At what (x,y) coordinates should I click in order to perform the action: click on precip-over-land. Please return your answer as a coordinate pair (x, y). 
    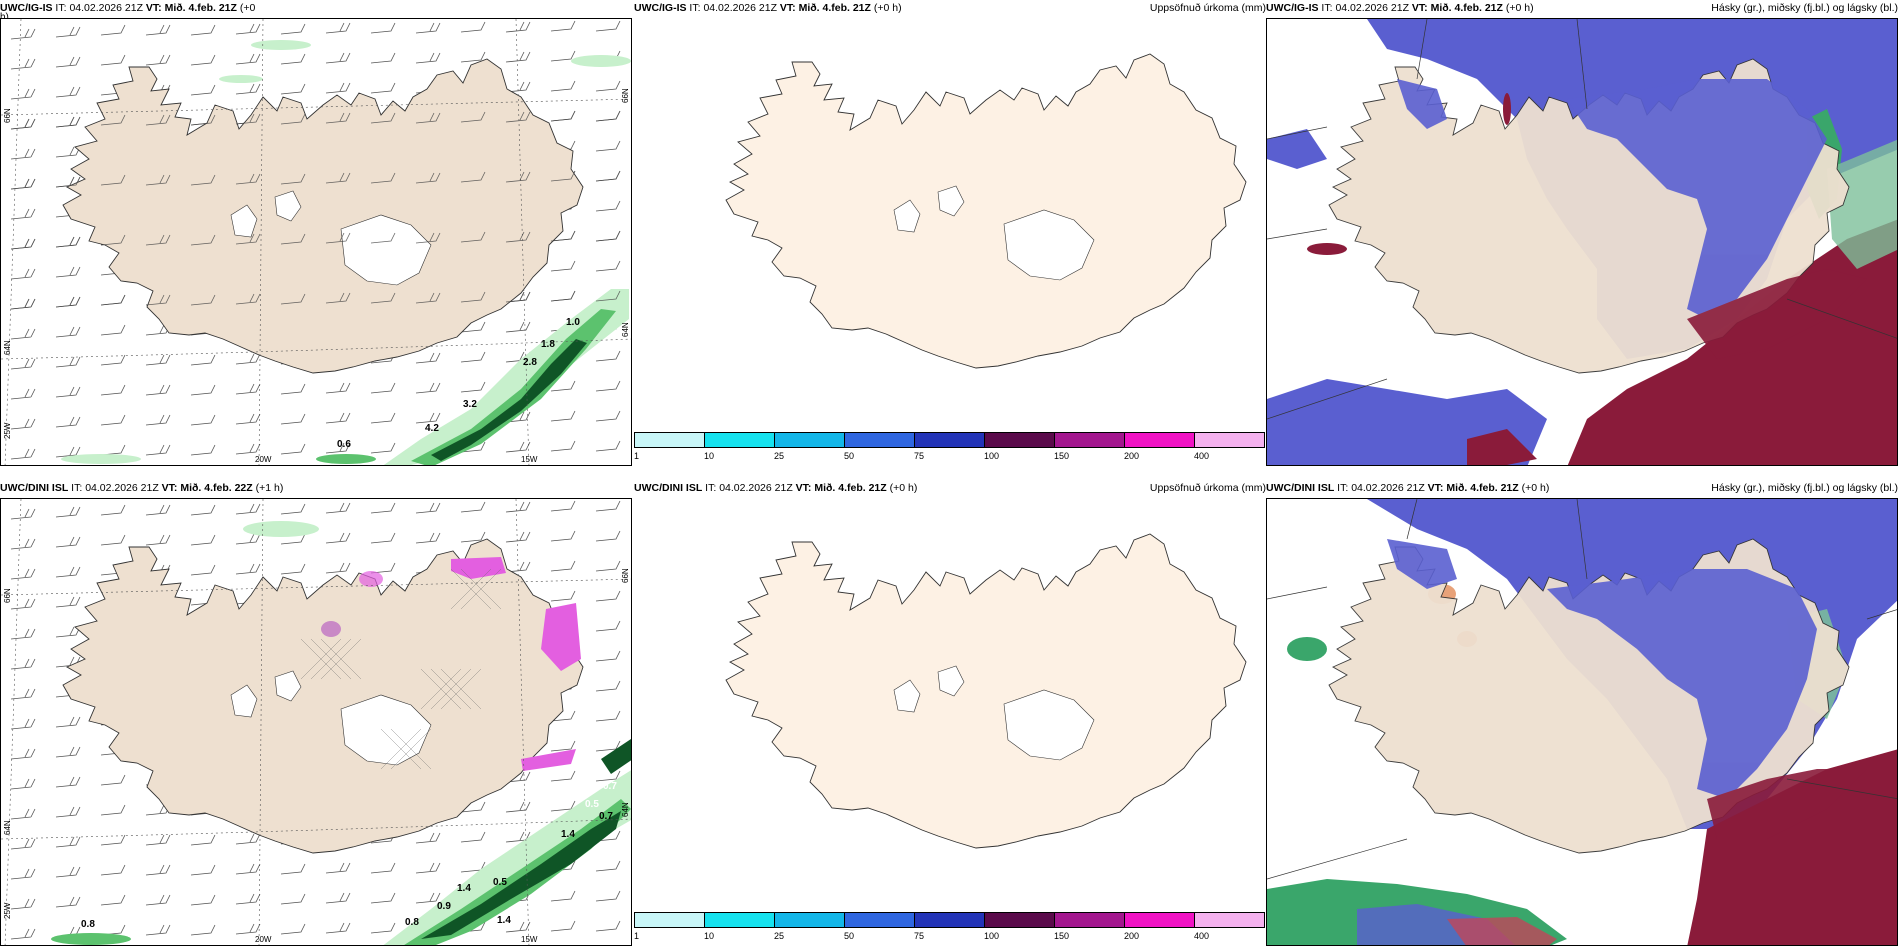
    Looking at the image, I should click on (451, 664).